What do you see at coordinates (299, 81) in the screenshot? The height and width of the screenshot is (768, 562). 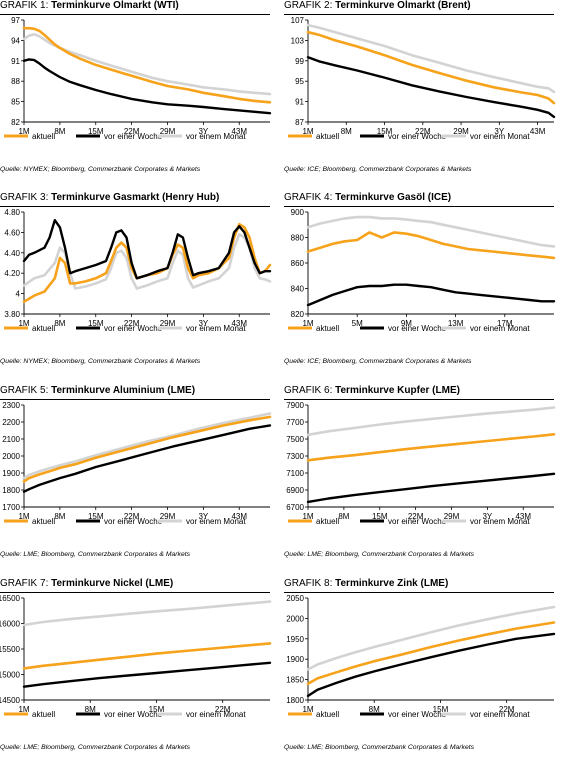 I see `y-tick-label: 95` at bounding box center [299, 81].